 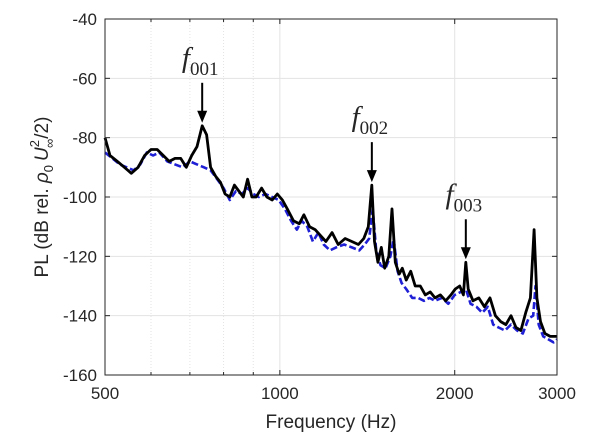 What do you see at coordinates (280, 393) in the screenshot?
I see `x-tick-label: 1000` at bounding box center [280, 393].